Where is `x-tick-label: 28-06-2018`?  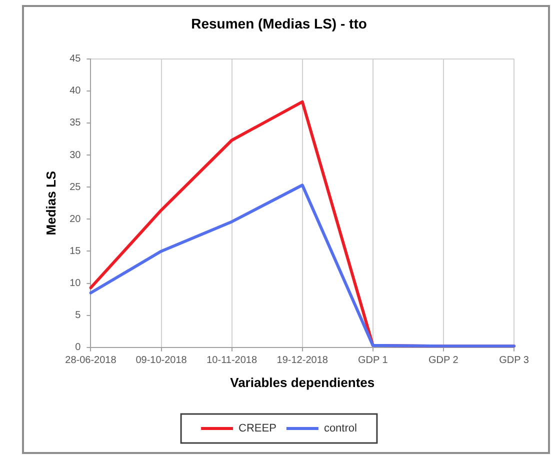 x-tick-label: 28-06-2018 is located at coordinates (91, 360).